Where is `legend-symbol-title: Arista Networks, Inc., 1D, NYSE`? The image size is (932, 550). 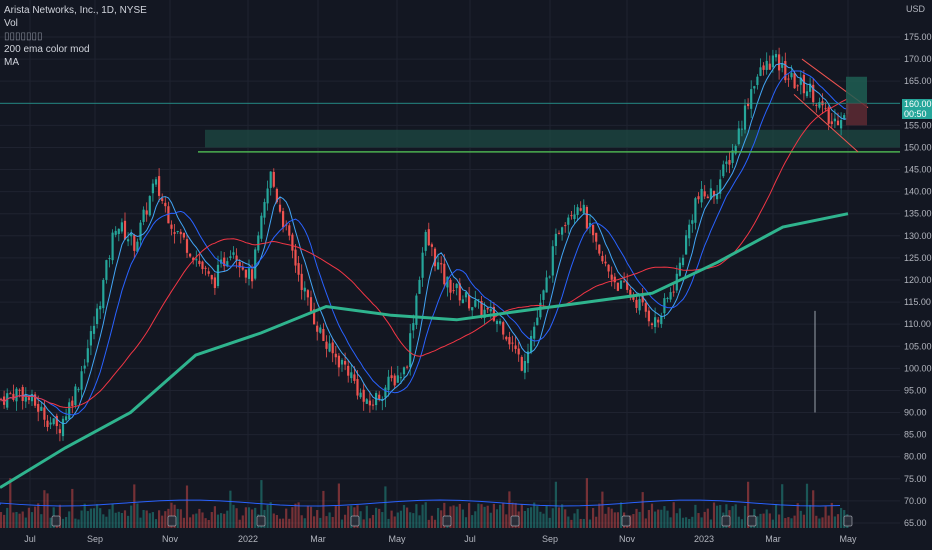 legend-symbol-title: Arista Networks, Inc., 1D, NYSE is located at coordinates (75, 10).